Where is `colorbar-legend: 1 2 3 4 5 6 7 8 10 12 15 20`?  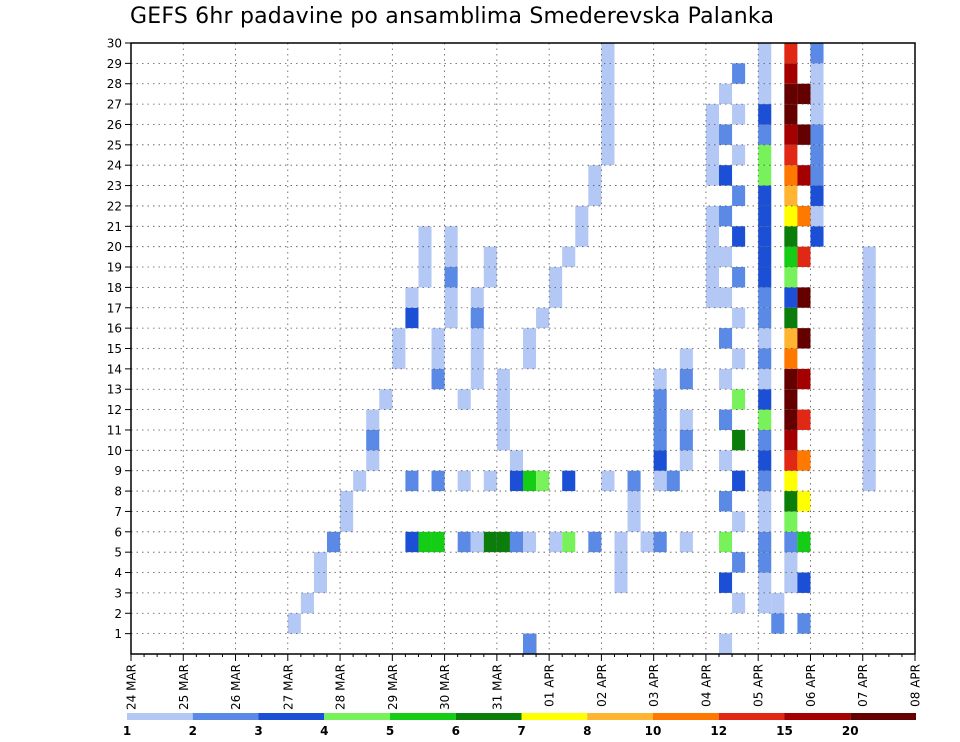
colorbar-legend: 1 2 3 4 5 6 7 8 10 12 15 20 is located at coordinates (519, 725).